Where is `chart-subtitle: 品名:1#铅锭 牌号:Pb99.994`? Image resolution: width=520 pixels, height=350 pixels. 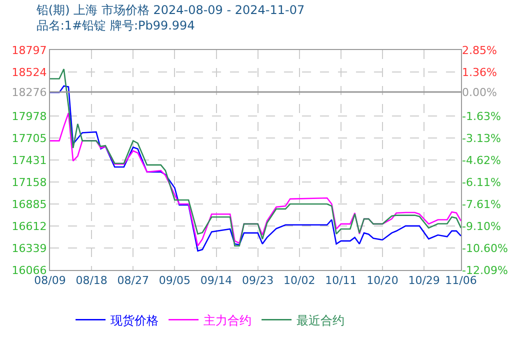 chart-subtitle: 品名:1#铅锭 牌号:Pb99.994 is located at coordinates (115, 25).